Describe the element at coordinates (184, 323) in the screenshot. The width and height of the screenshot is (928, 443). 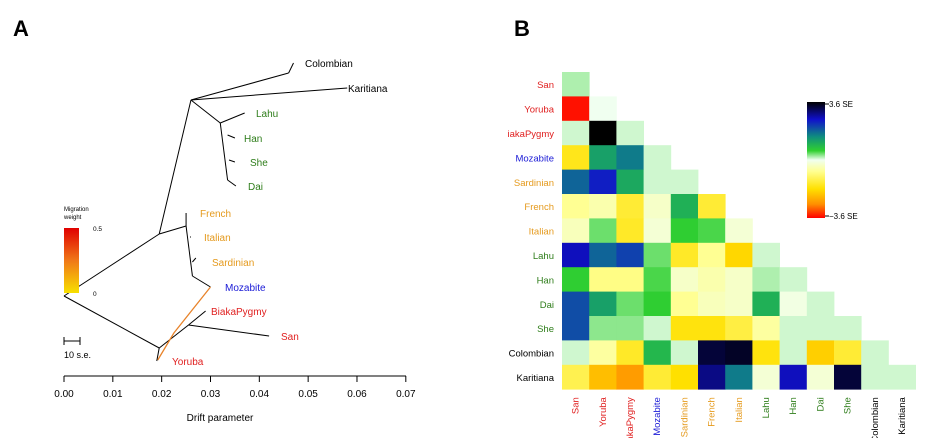
I see `migration-edge-mozabite-yoruba` at that location.